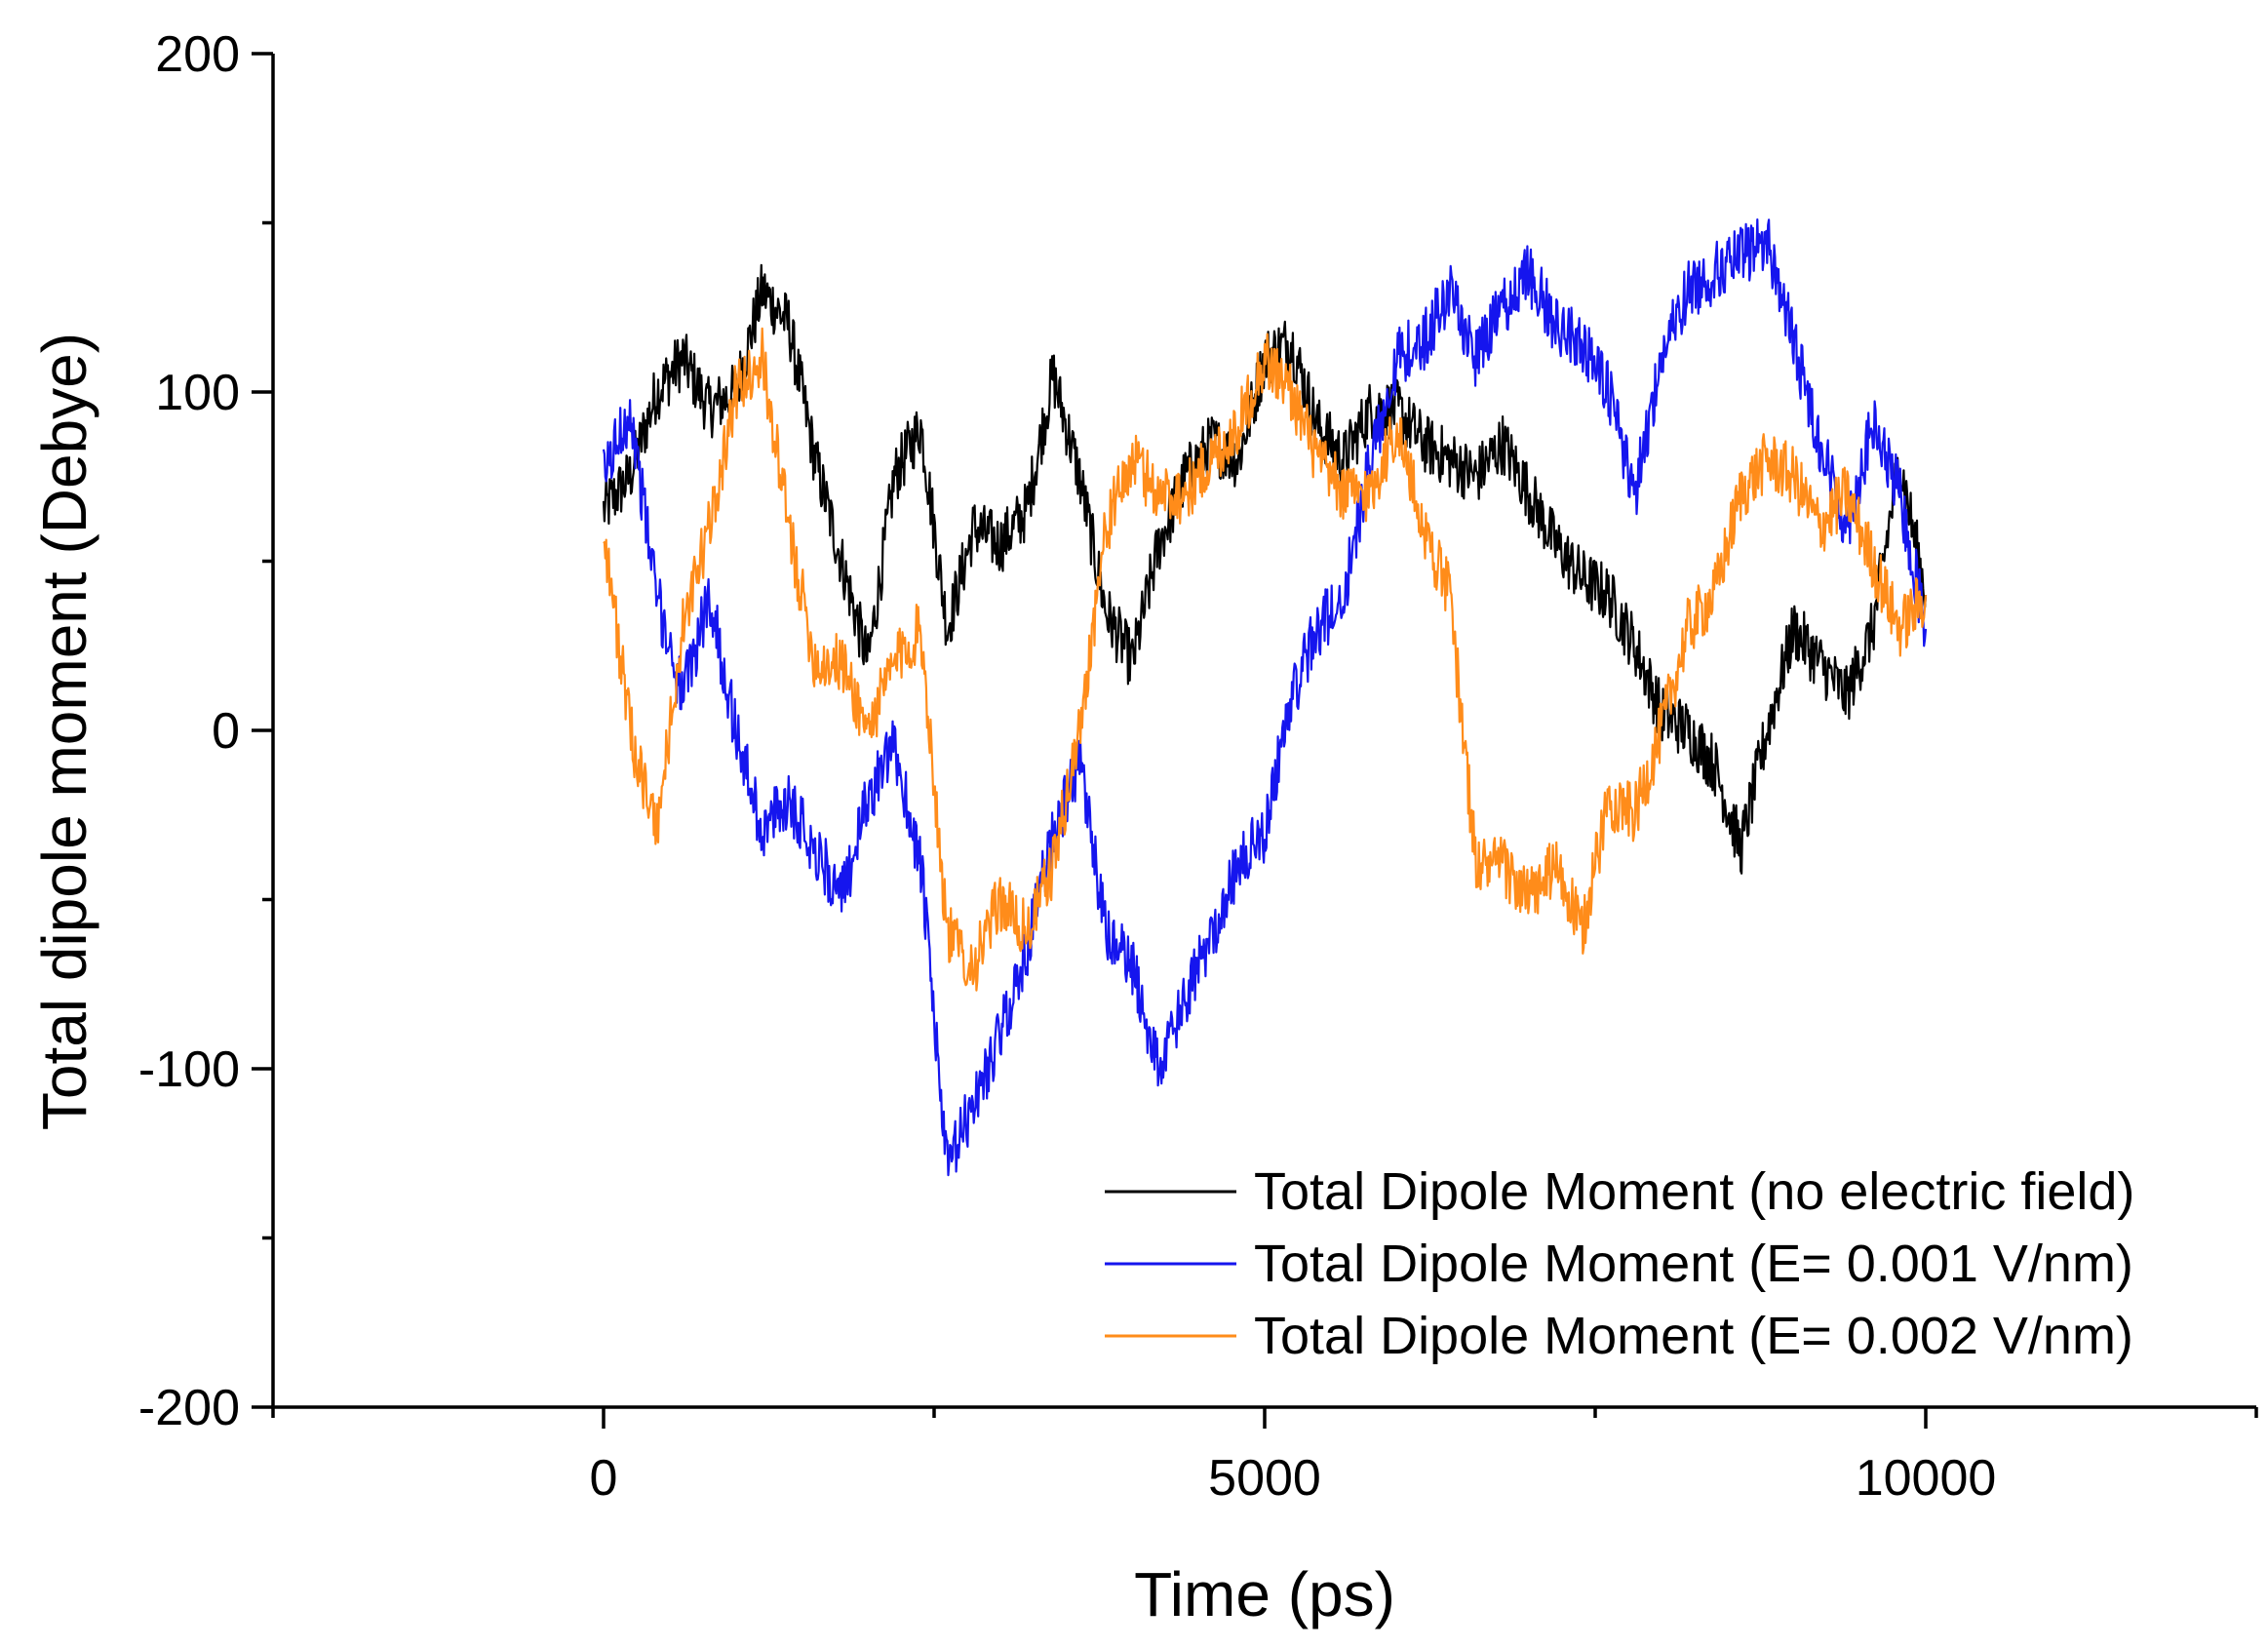  I want to click on y-tick-label: 200, so click(198, 54).